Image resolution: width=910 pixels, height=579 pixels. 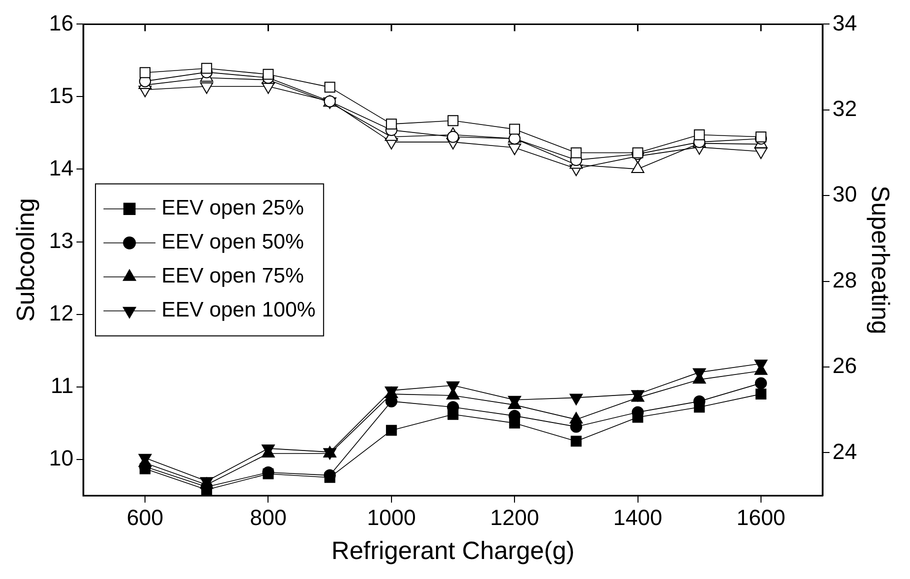 I want to click on legend-label: EEV open 25%, so click(x=232, y=208).